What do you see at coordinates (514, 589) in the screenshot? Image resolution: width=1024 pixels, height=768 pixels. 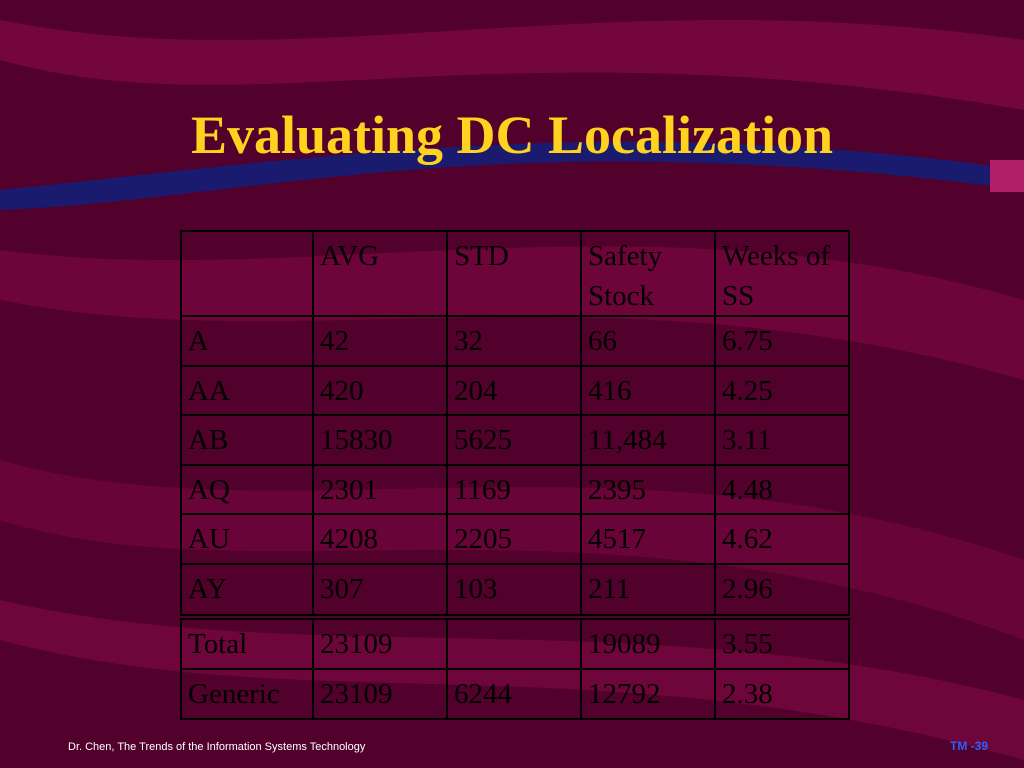 I see `table-cell: 103` at bounding box center [514, 589].